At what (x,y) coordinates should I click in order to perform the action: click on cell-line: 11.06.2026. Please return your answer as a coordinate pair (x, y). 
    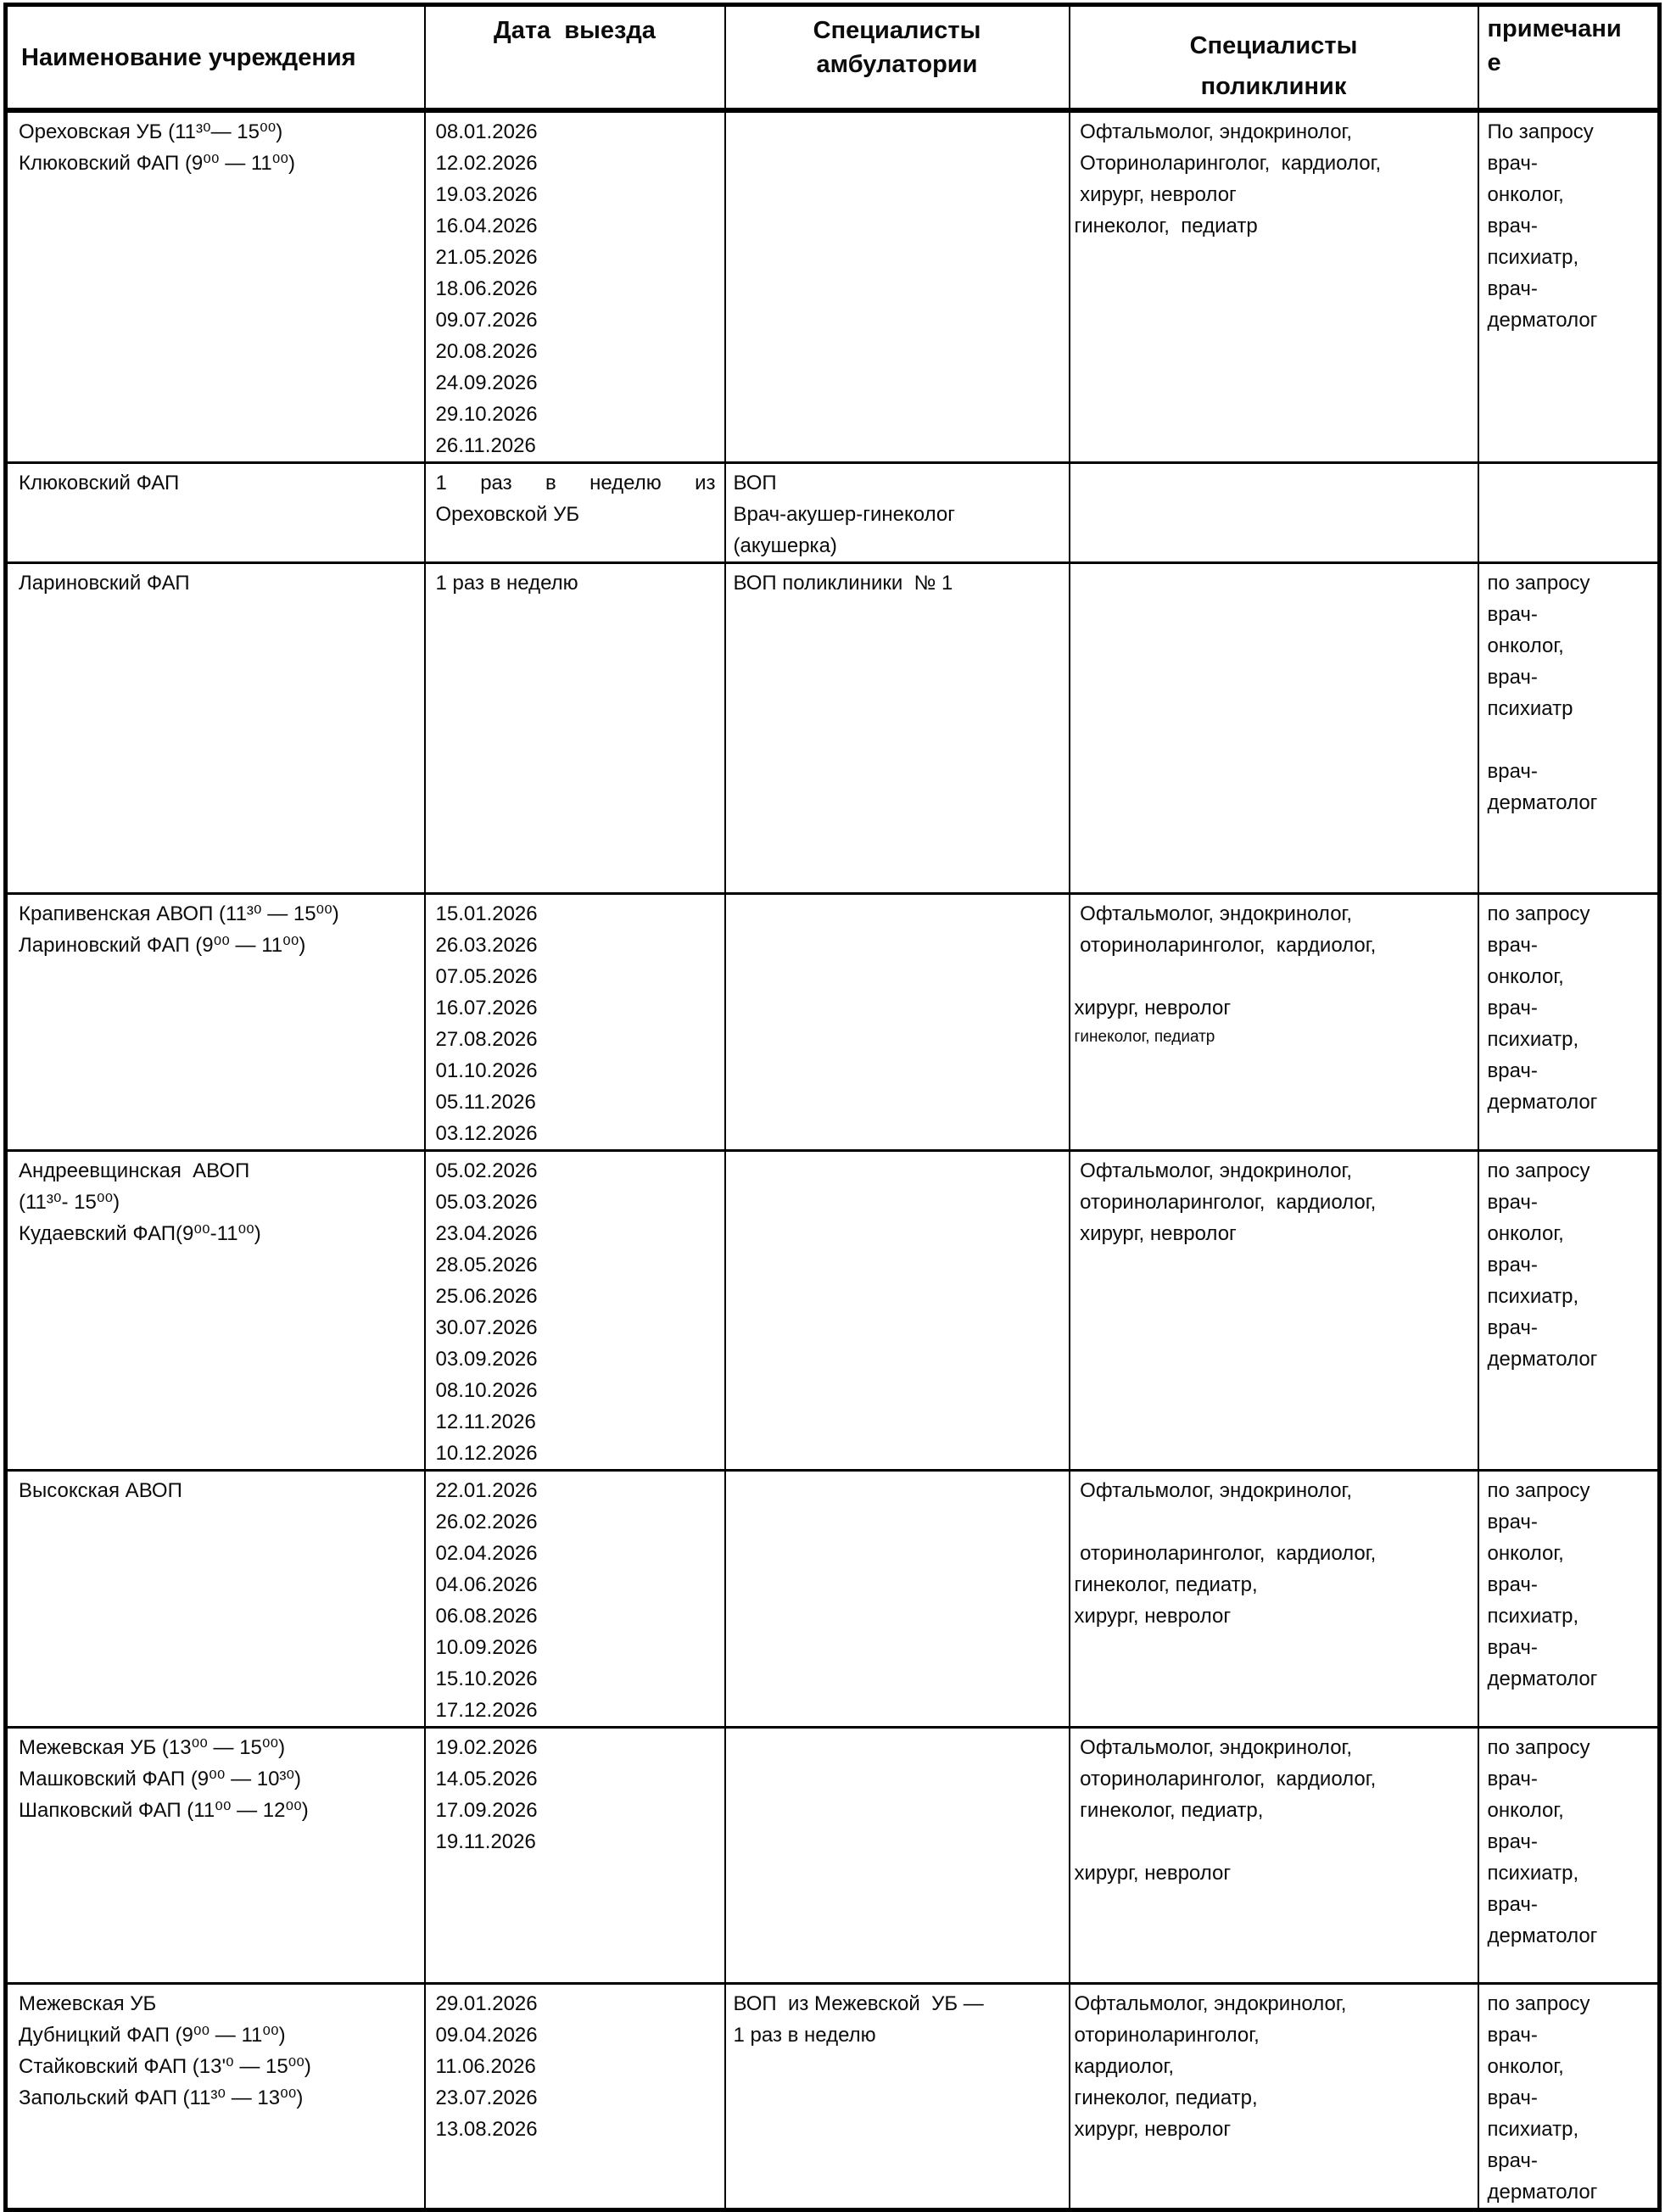
    Looking at the image, I should click on (486, 2066).